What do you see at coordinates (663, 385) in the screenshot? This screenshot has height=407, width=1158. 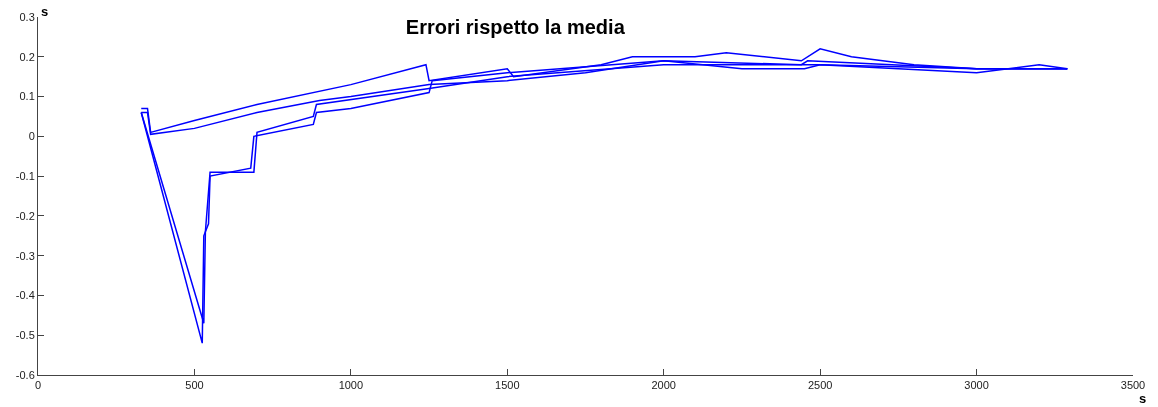 I see `x-tick-label: 2000` at bounding box center [663, 385].